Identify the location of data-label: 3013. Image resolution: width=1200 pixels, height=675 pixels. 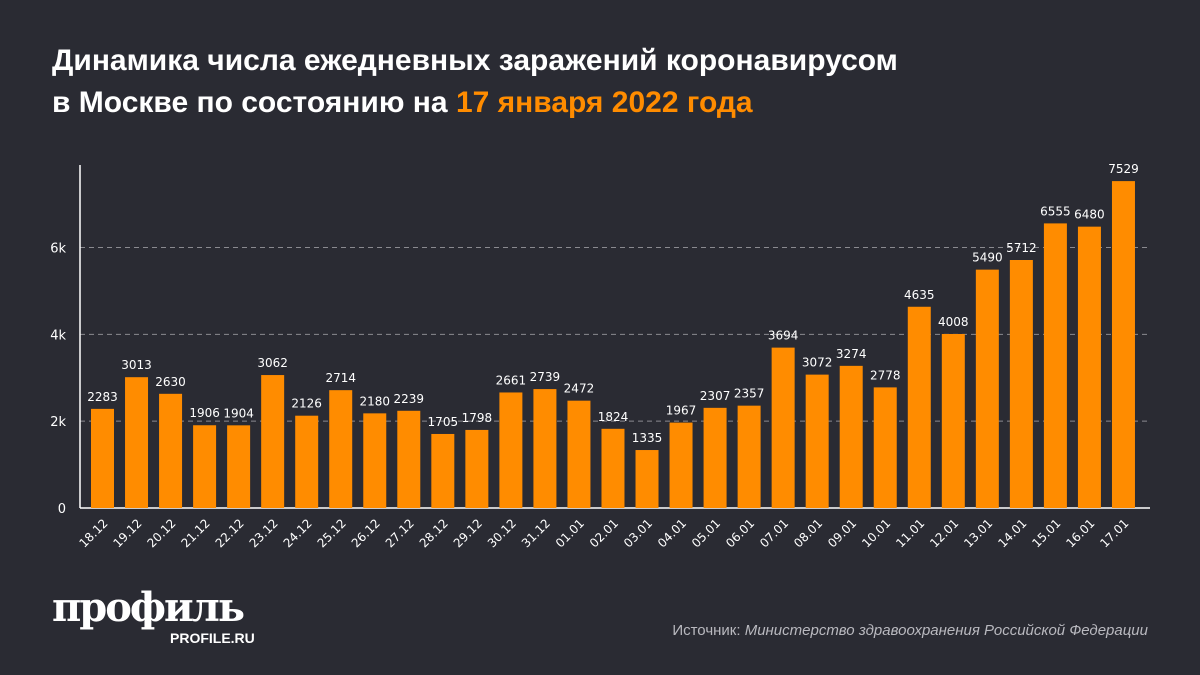
(136, 365).